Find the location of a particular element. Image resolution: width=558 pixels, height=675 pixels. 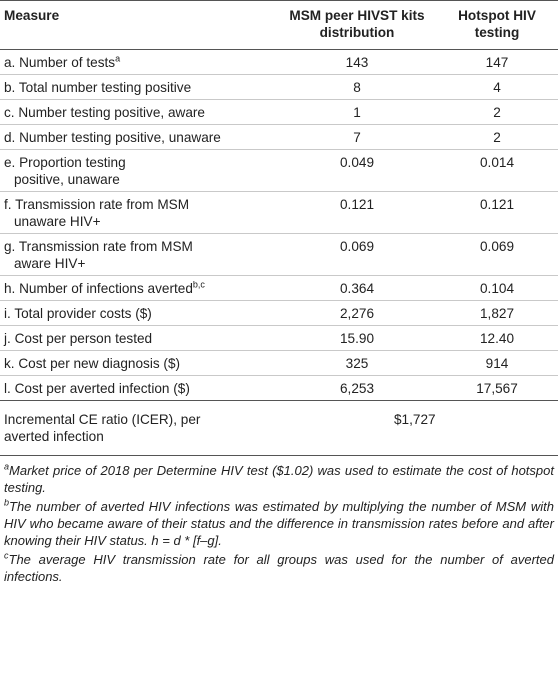

table-row: j. Cost per person tested 15.90 12.40 is located at coordinates (279, 338).